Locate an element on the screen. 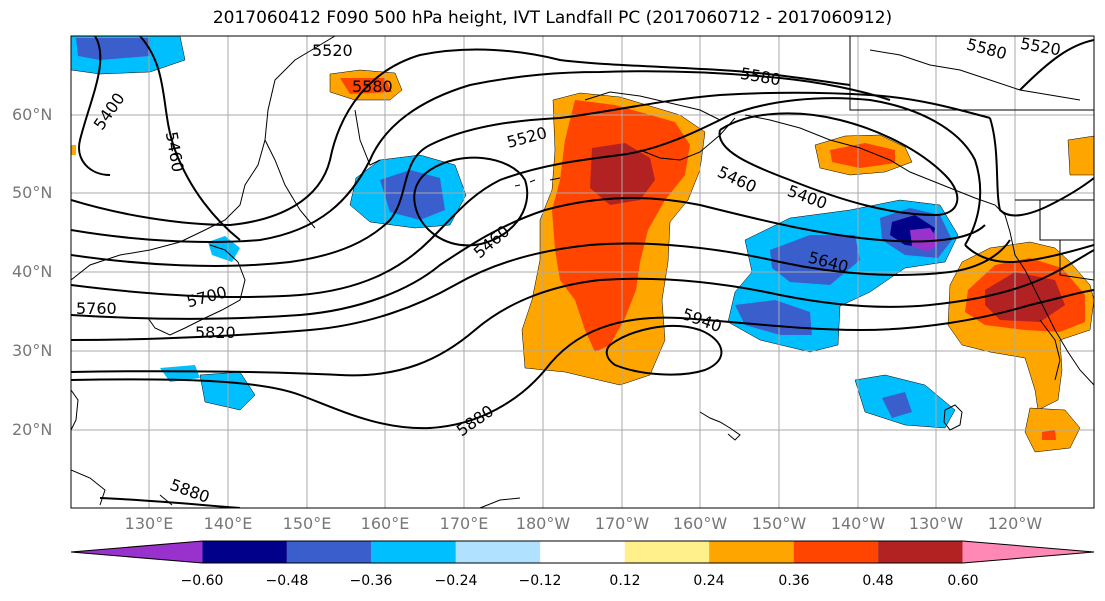 The width and height of the screenshot is (1105, 601). contour-label: 5760 is located at coordinates (96, 308).